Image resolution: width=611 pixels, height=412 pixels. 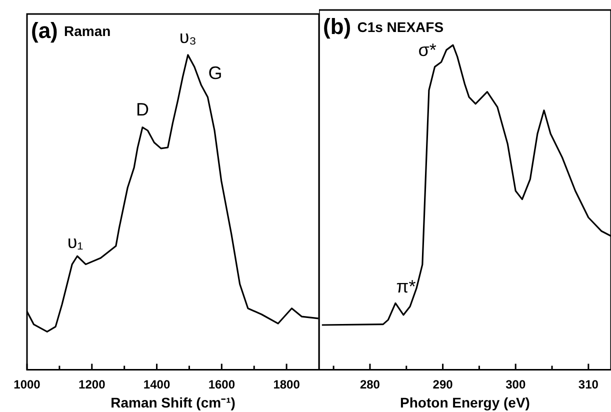 What do you see at coordinates (71, 30) in the screenshot?
I see `chart-title: (a) Raman` at bounding box center [71, 30].